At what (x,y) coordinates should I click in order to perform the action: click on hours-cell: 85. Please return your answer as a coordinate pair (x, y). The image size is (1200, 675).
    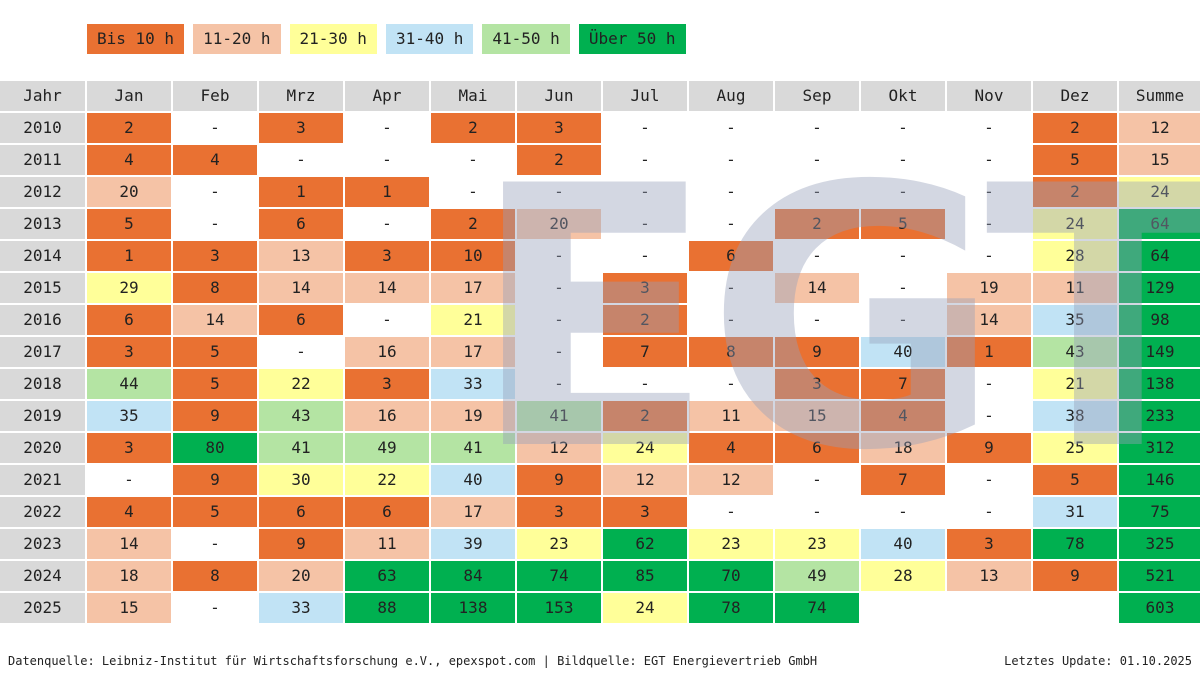
    Looking at the image, I should click on (645, 576).